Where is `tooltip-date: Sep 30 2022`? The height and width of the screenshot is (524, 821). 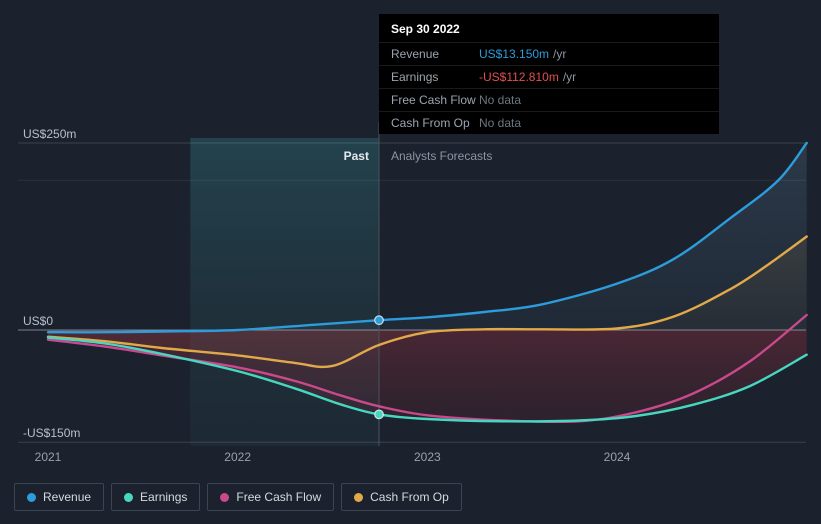
tooltip-date: Sep 30 2022 is located at coordinates (425, 29).